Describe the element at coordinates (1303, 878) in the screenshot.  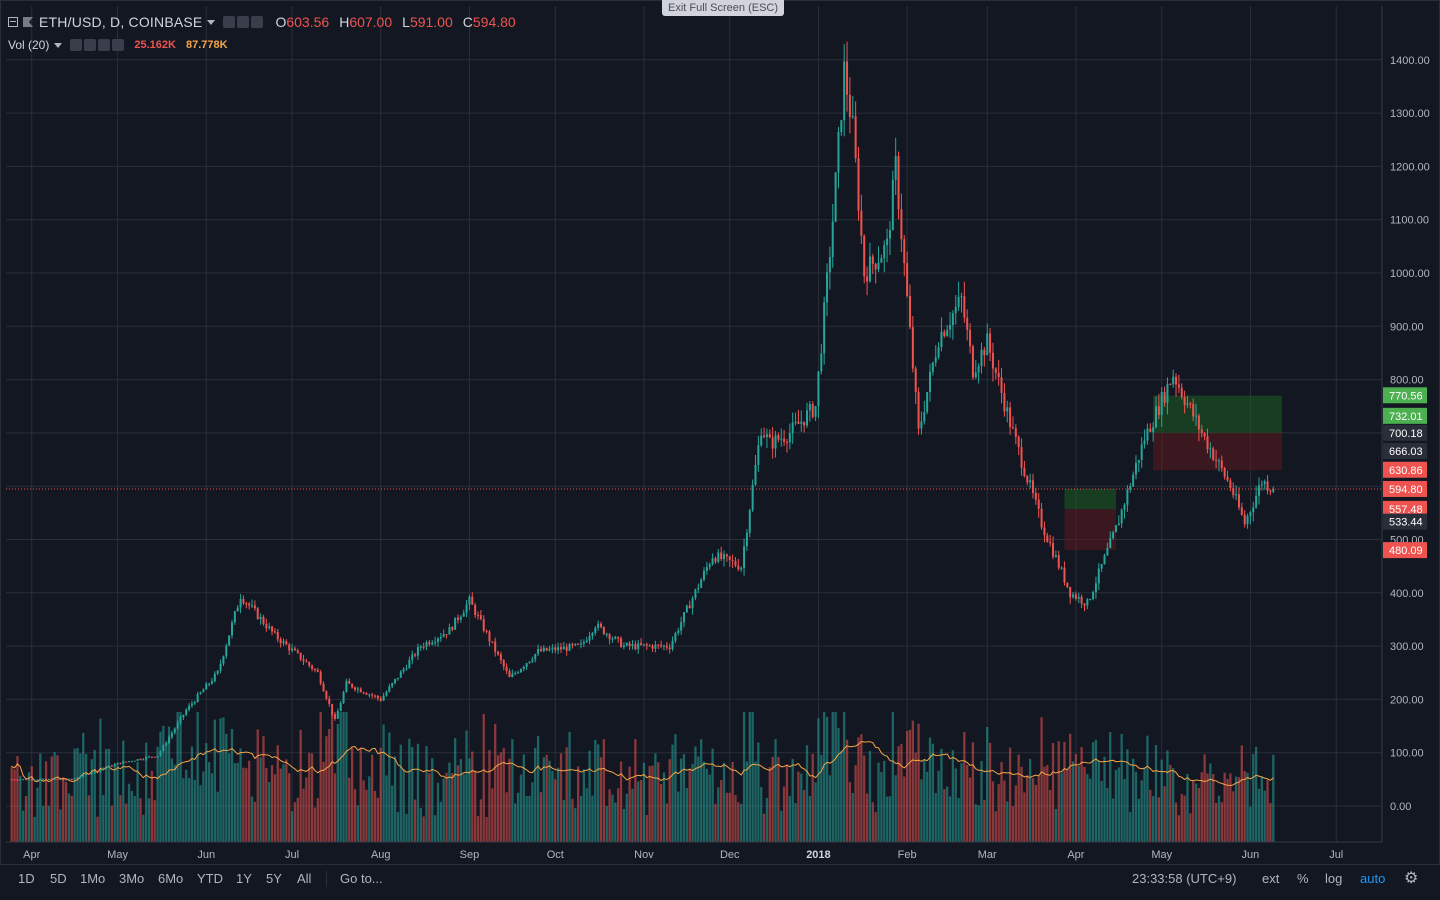
I see `percent-scale-toggle: %` at that location.